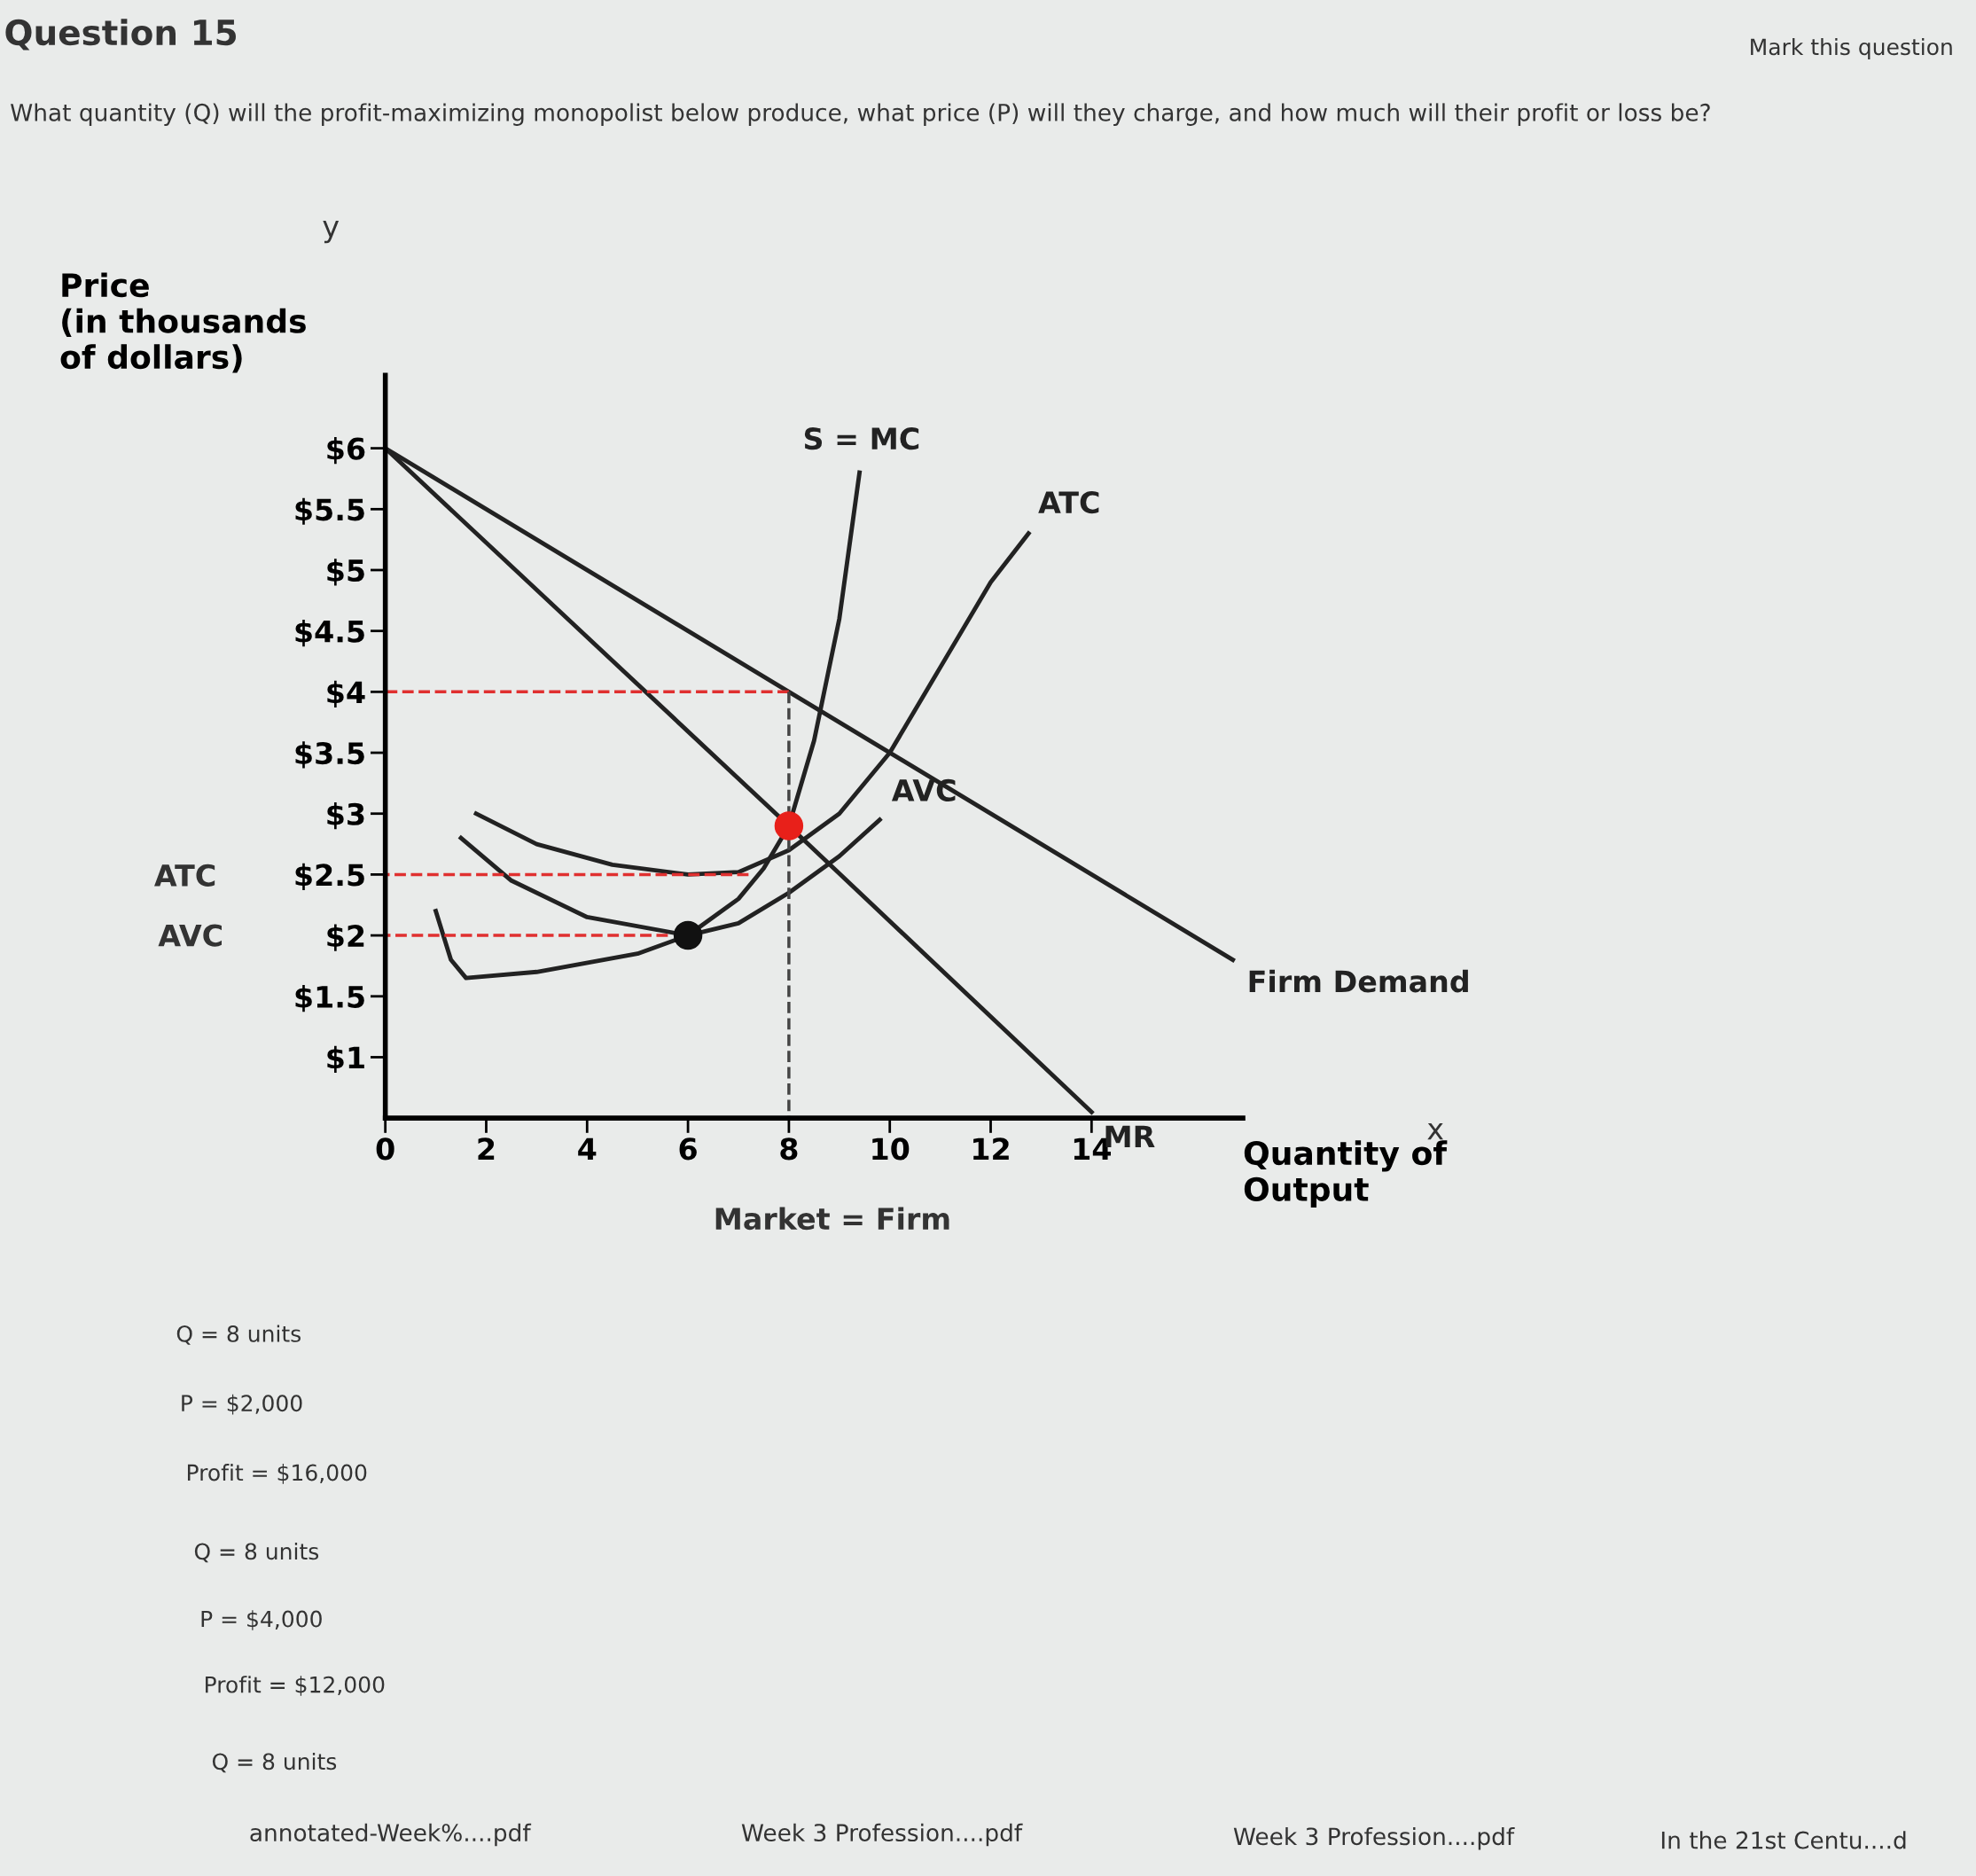 The width and height of the screenshot is (1976, 1876). I want to click on text: Market = Firm, so click(832, 1219).